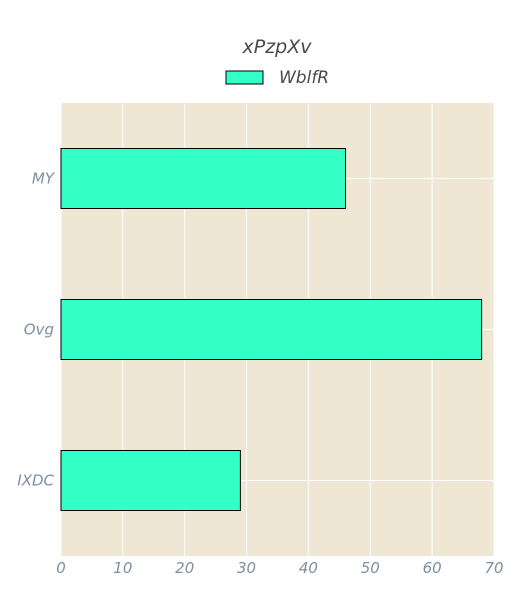  Describe the element at coordinates (122, 568) in the screenshot. I see `x-tick-label: 10` at that location.